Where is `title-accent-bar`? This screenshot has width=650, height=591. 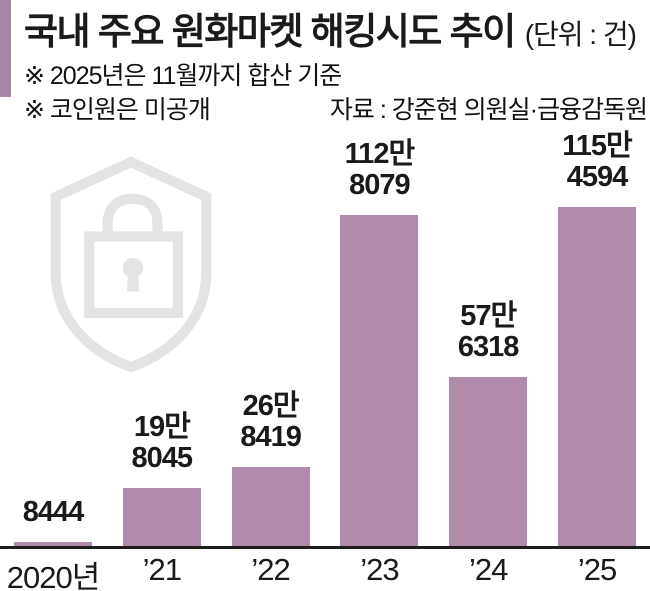
title-accent-bar is located at coordinates (5, 48).